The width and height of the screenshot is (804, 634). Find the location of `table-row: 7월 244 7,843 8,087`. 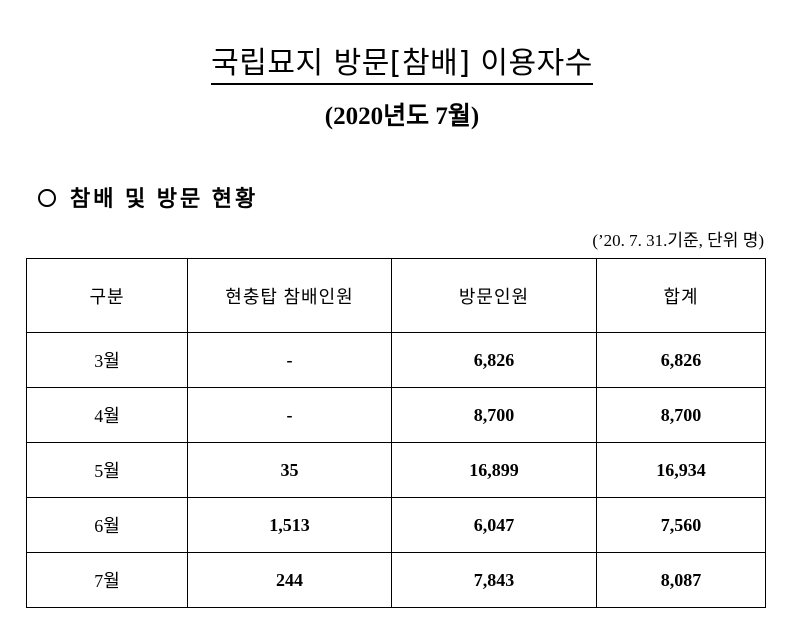

table-row: 7월 244 7,843 8,087 is located at coordinates (396, 580).